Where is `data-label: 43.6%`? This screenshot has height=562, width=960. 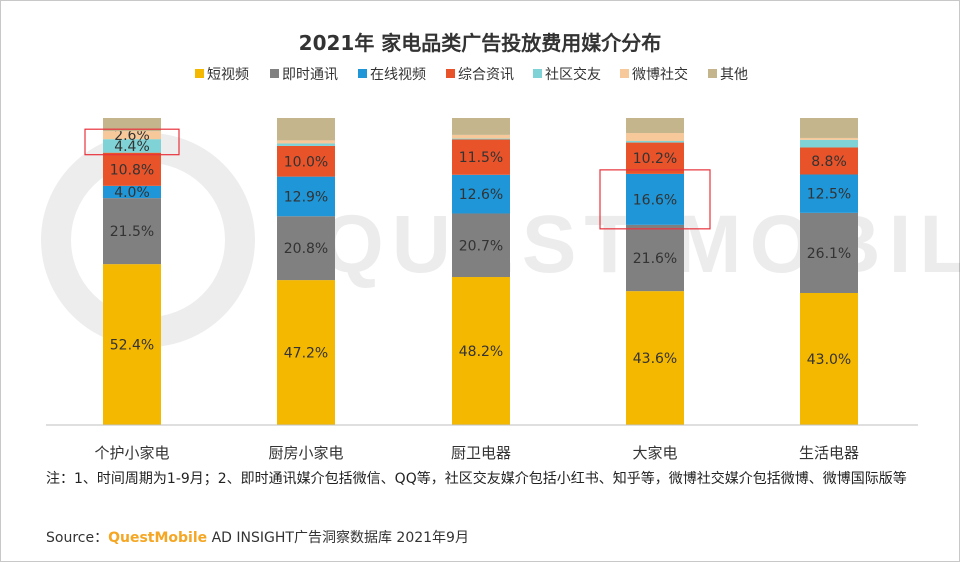 data-label: 43.6% is located at coordinates (655, 359).